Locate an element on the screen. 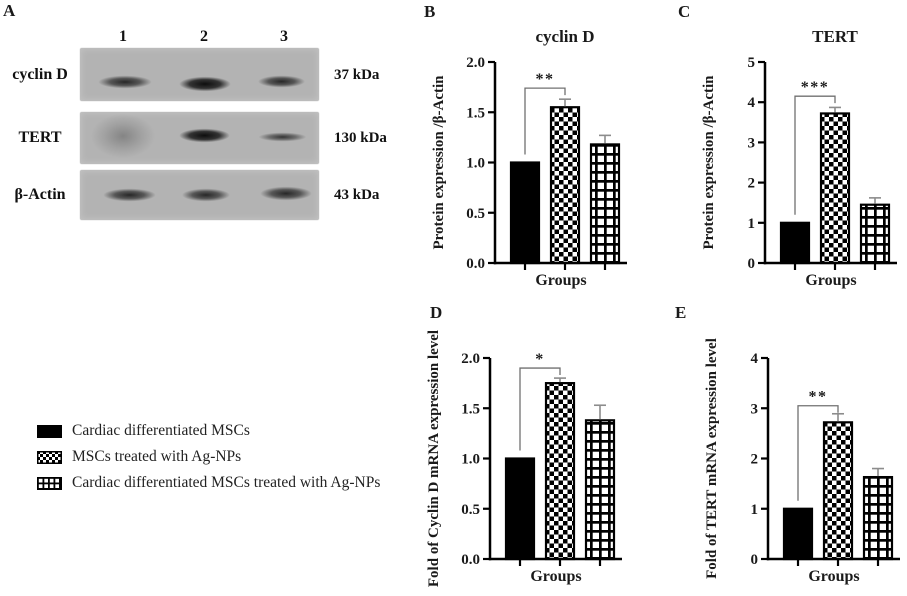  blot-strip-tert is located at coordinates (199, 138).